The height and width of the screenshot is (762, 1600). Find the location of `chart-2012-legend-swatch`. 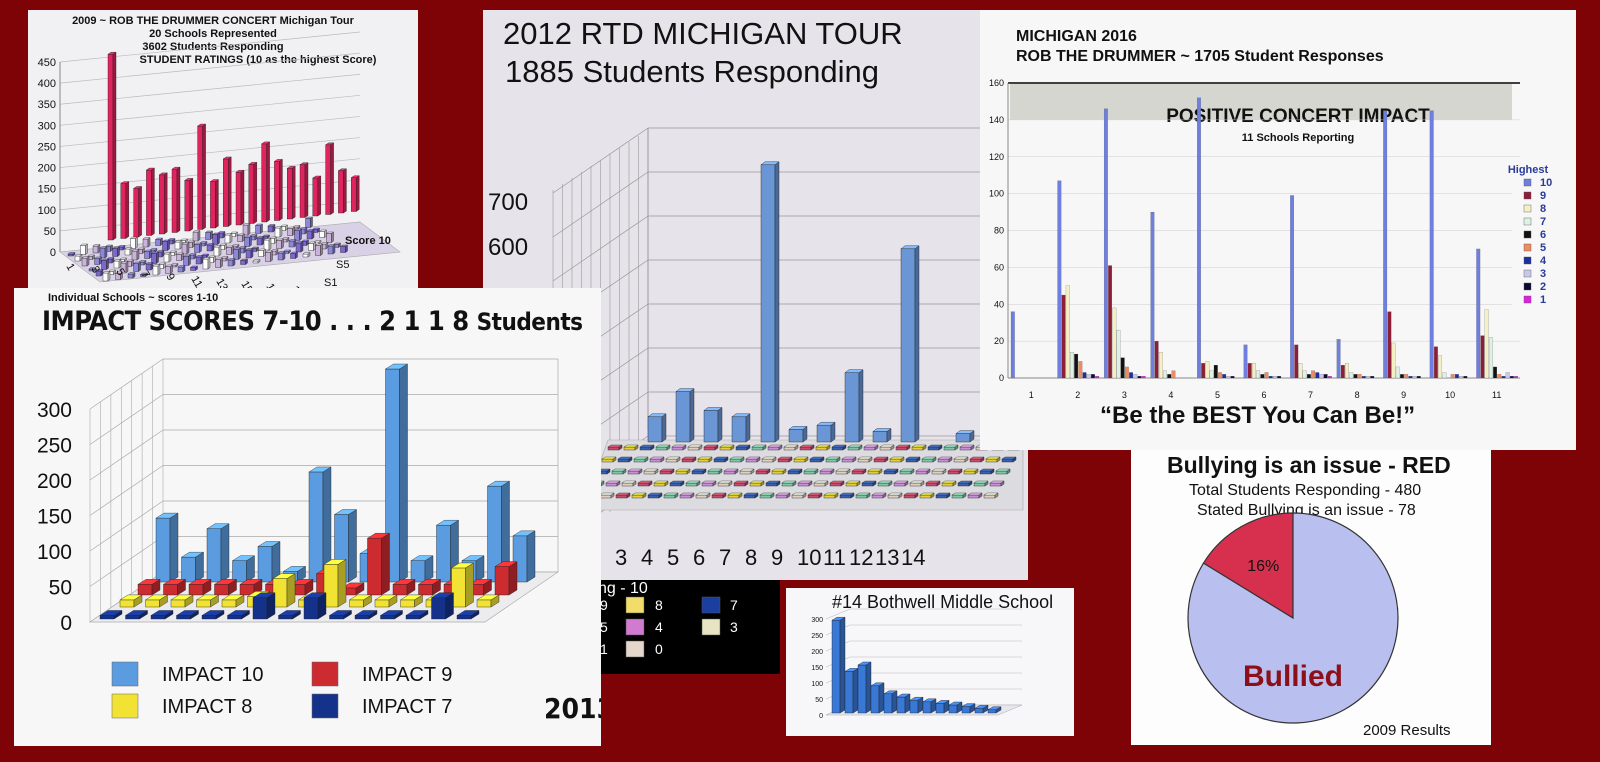

chart-2012-legend-swatch is located at coordinates (635, 605).